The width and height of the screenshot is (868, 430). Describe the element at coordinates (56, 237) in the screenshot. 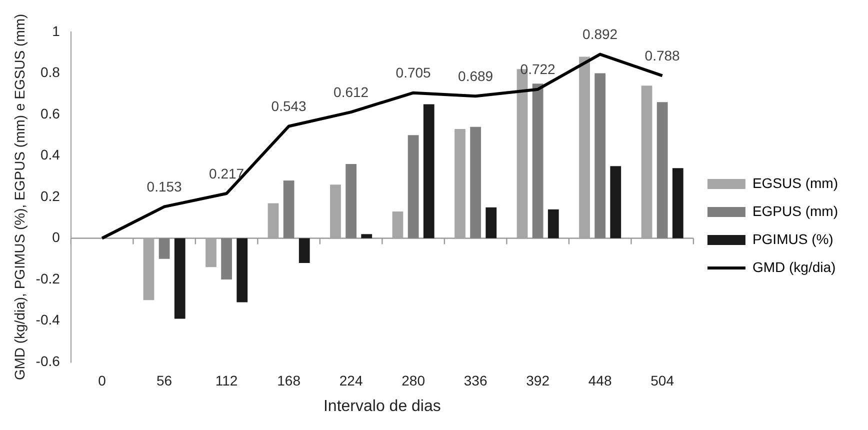

I see `y-tick-label: 0` at that location.